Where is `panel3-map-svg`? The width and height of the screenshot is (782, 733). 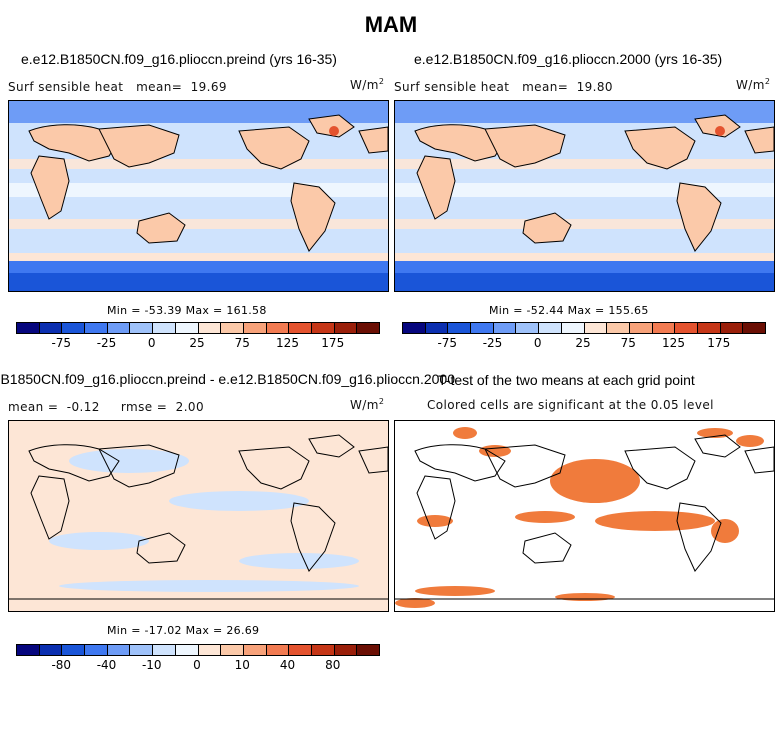 panel3-map-svg is located at coordinates (198, 516).